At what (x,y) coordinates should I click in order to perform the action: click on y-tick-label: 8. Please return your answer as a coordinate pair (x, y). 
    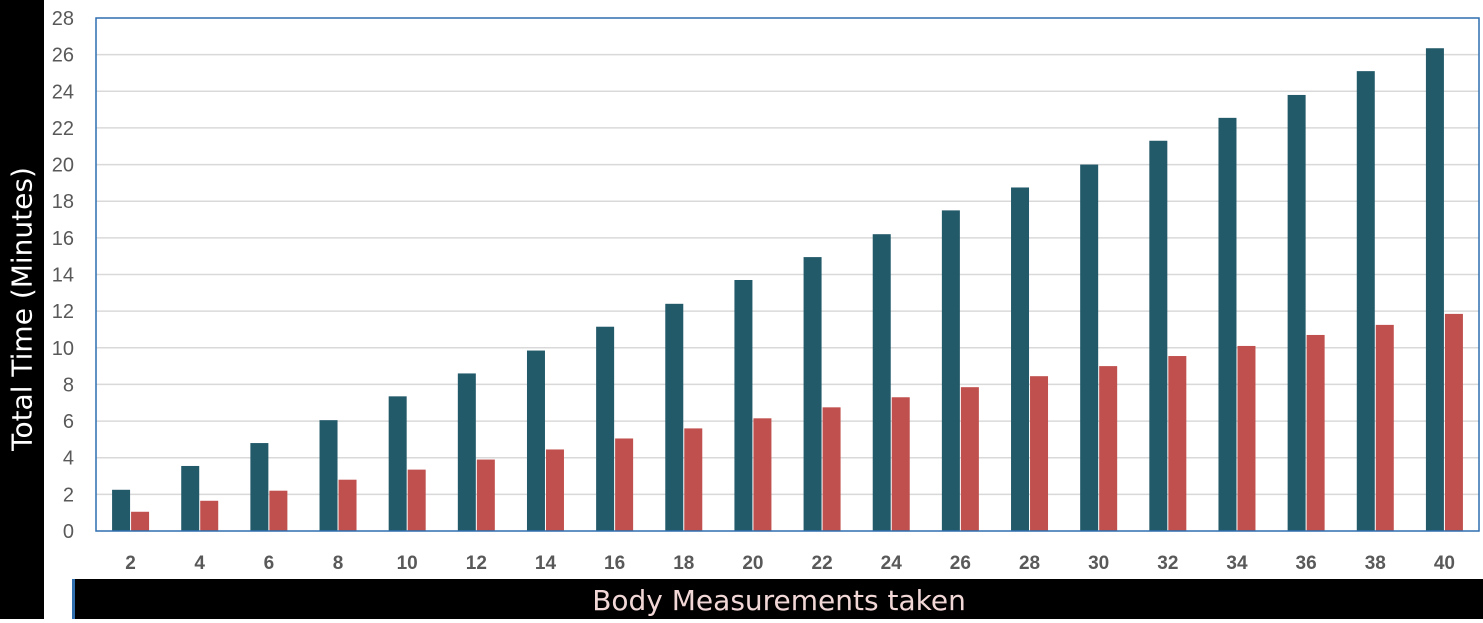
    Looking at the image, I should click on (68, 385).